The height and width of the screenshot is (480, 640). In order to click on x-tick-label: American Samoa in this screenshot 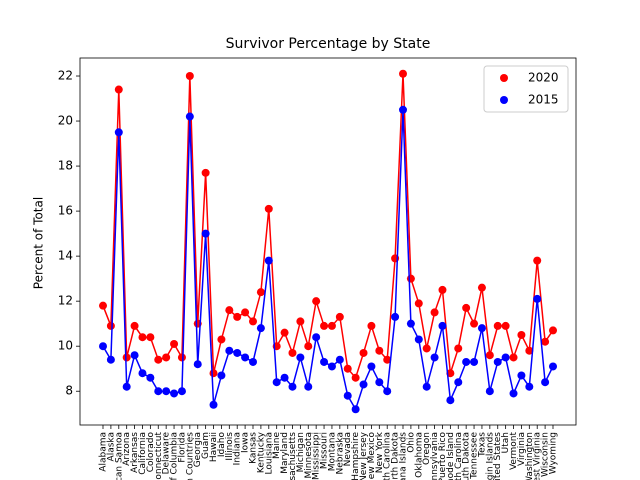, I will do `click(119, 456)`.